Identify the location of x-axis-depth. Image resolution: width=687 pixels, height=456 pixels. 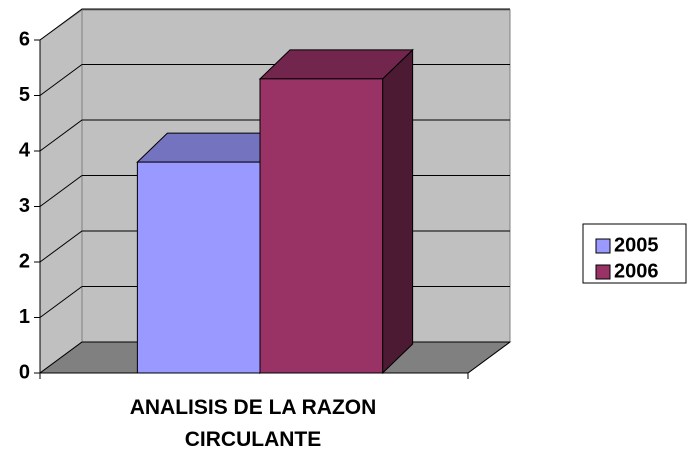
(489, 357).